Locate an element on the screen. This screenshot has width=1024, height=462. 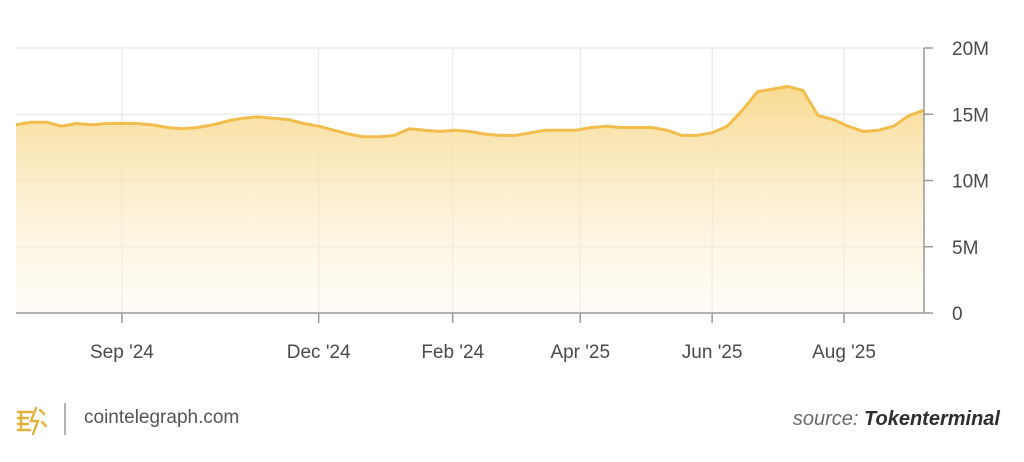
y-tick-label: 5M is located at coordinates (965, 248).